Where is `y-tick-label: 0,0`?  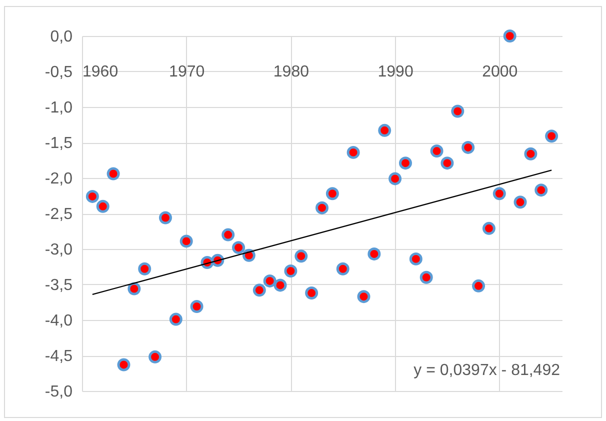
y-tick-label: 0,0 is located at coordinates (61, 37).